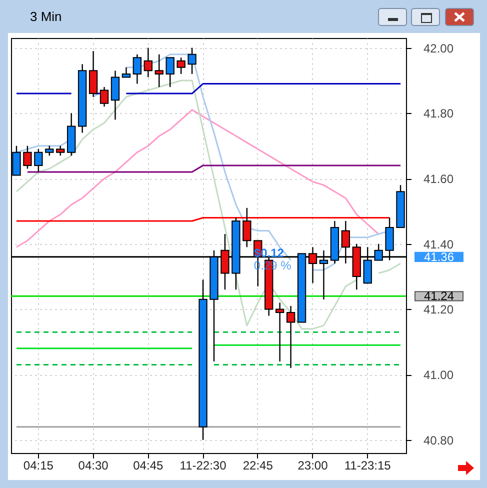 The width and height of the screenshot is (487, 488). Describe the element at coordinates (439, 296) in the screenshot. I see `ref-line-label: 41.24` at that location.